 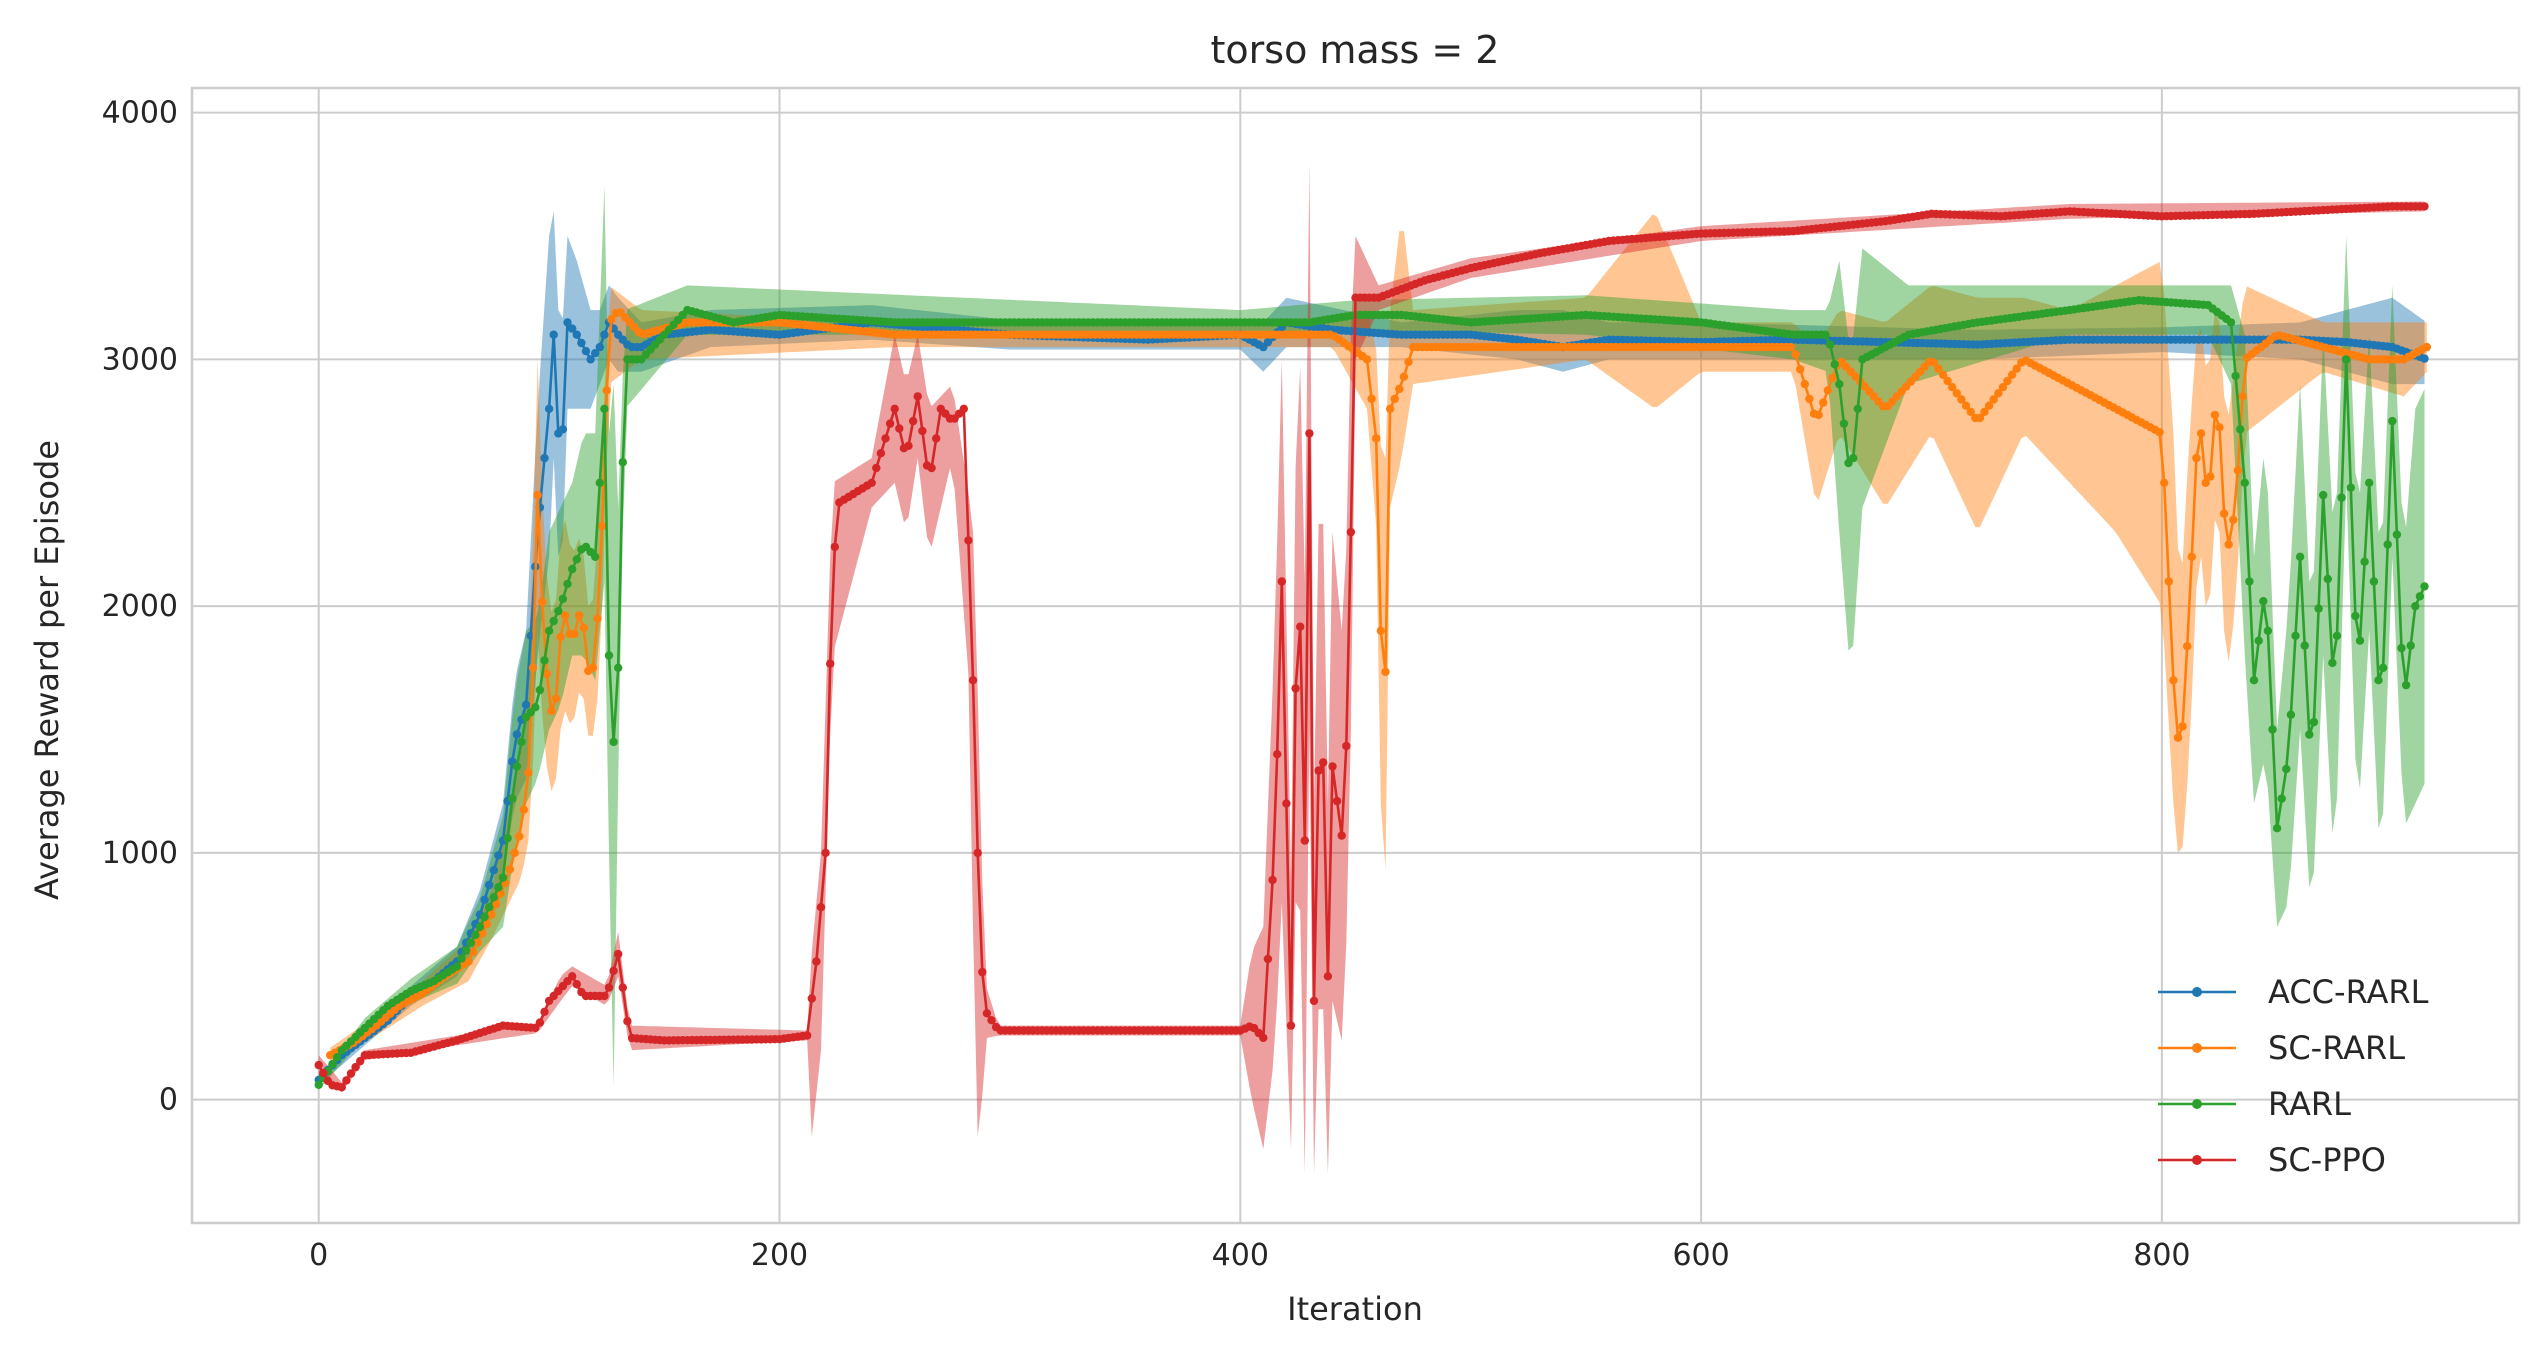 What do you see at coordinates (1240, 1255) in the screenshot?
I see `x-tick-label: 400` at bounding box center [1240, 1255].